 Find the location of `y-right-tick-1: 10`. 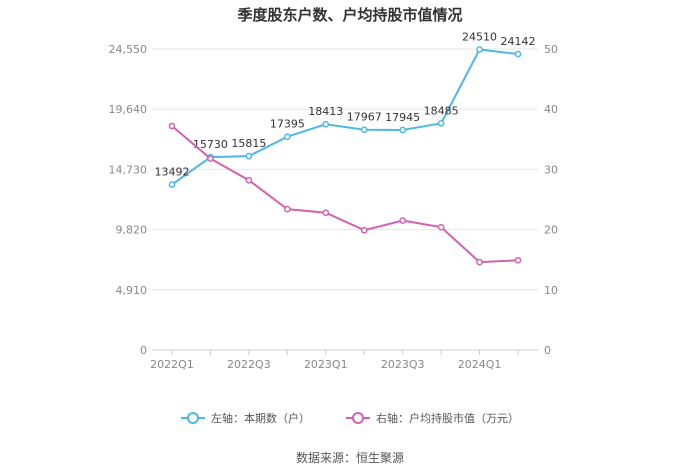

y-right-tick-1: 10 is located at coordinates (551, 290).